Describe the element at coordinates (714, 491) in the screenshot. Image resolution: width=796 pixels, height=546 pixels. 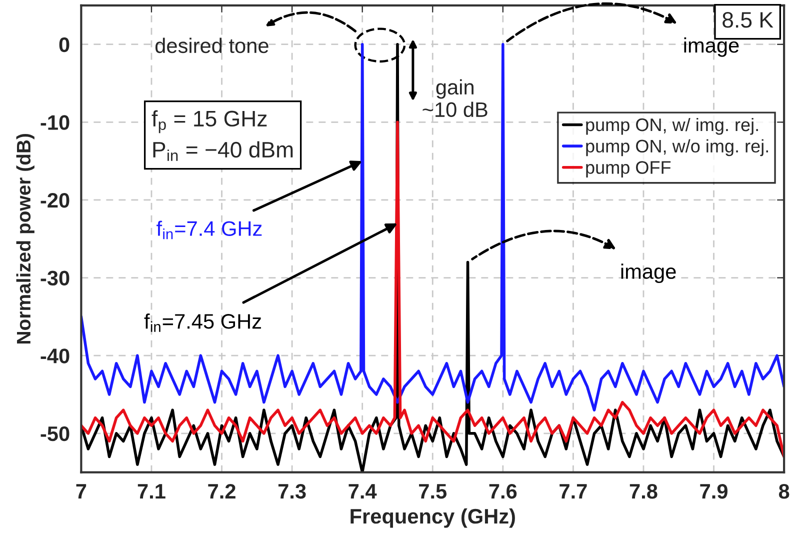
I see `x-tick-label: 7.9` at that location.